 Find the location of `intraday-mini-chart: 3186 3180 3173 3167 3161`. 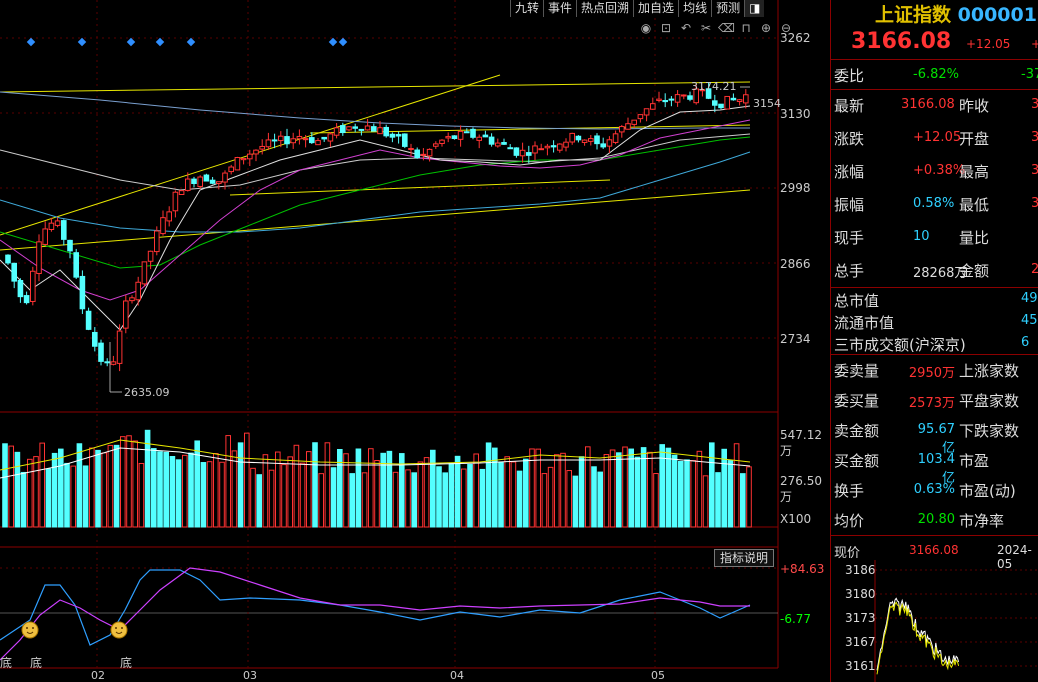

intraday-mini-chart: 3186 3180 3173 3167 3161 is located at coordinates (934, 621).